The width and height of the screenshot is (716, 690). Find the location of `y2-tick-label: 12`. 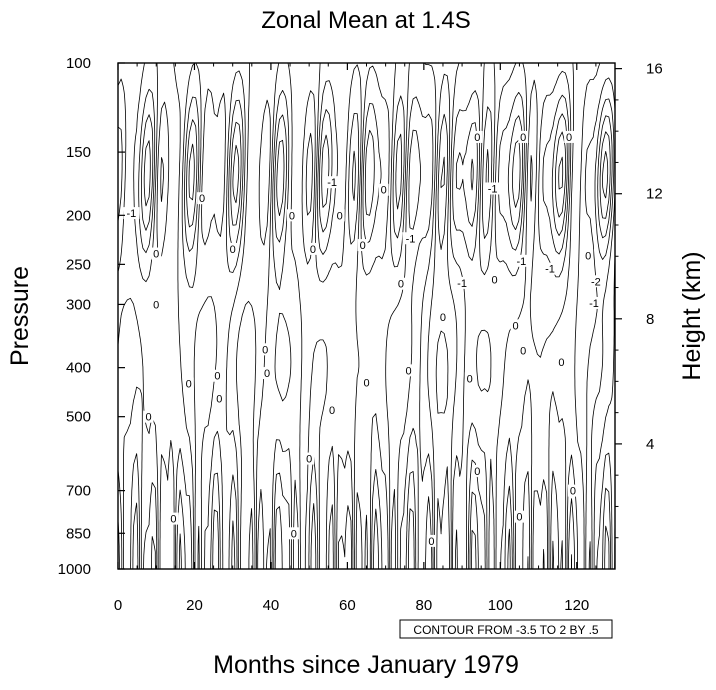

y2-tick-label: 12 is located at coordinates (654, 194).